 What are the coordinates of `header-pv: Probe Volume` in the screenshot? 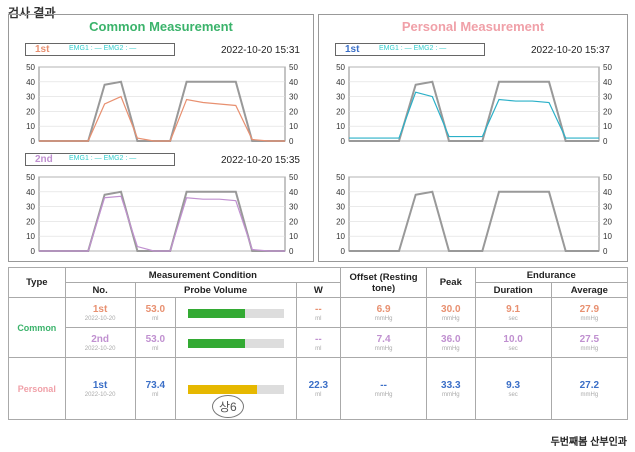 It's located at (215, 290).